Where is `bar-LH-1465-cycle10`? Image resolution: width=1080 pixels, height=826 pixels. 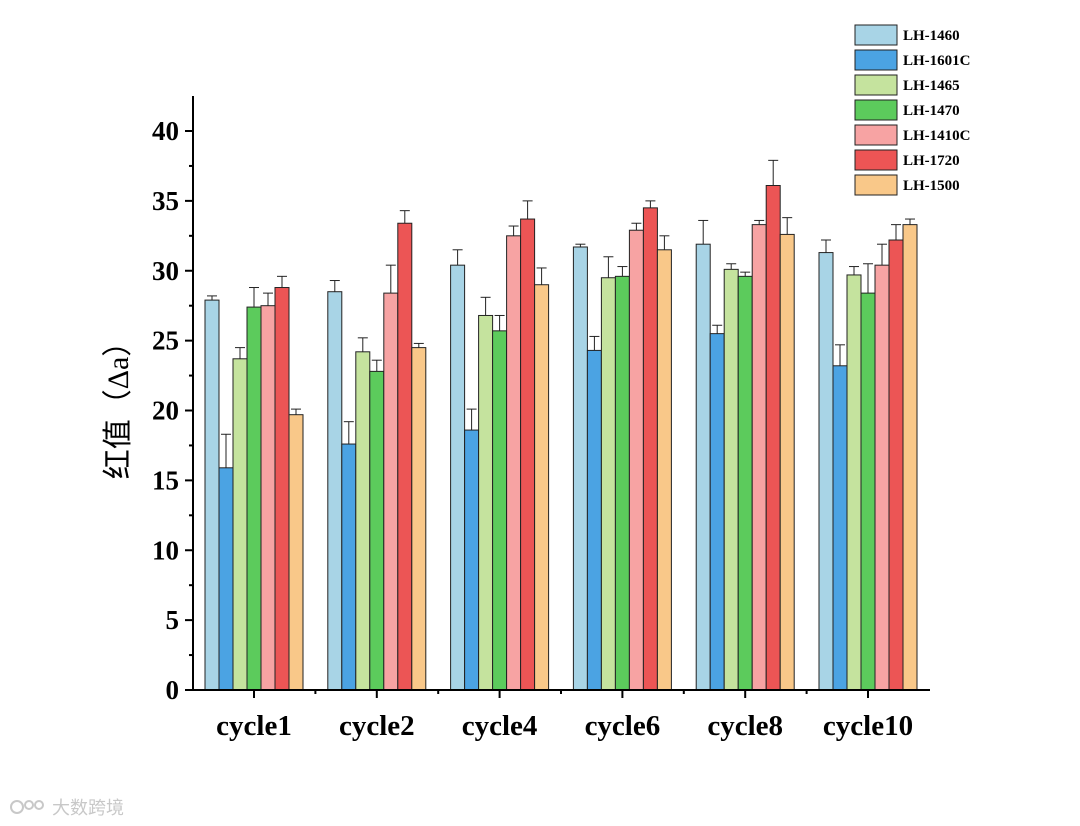 bar-LH-1465-cycle10 is located at coordinates (854, 482).